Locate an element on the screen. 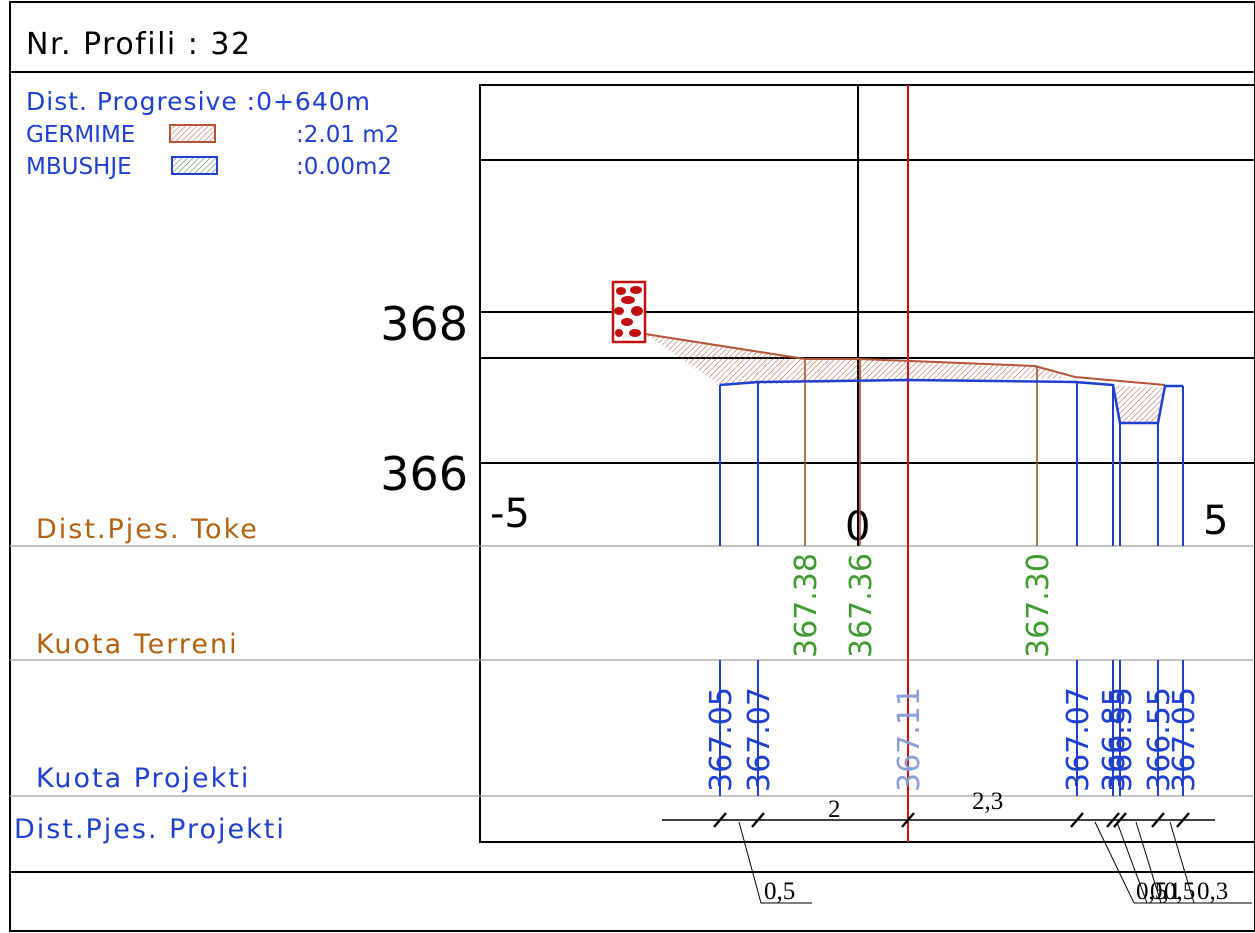  terrain-elevation-labels: 367.38 367.36 367.30 is located at coordinates (922, 605).